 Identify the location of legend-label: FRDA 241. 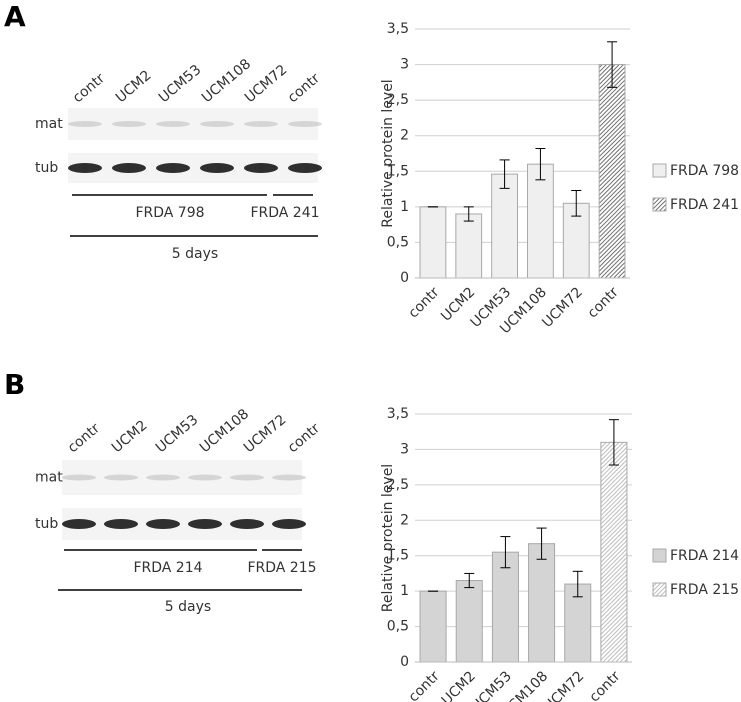
(704, 205).